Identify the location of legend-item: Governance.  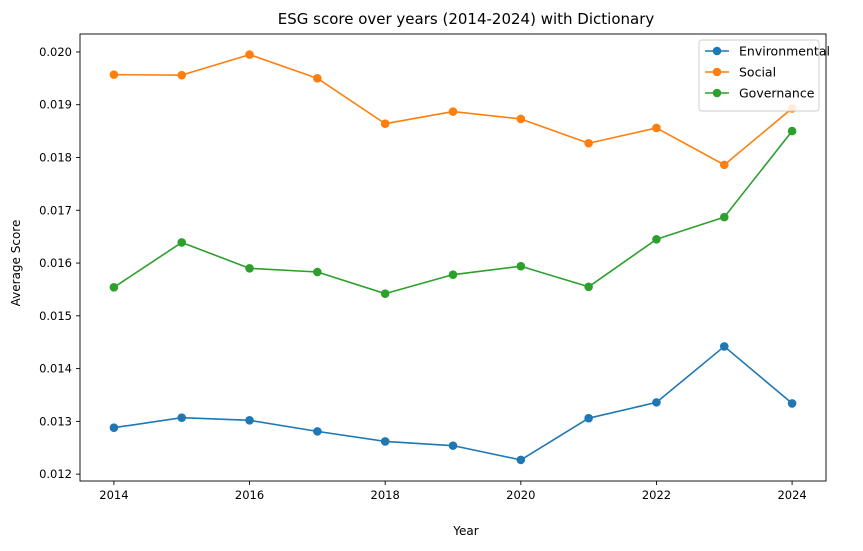
(760, 93).